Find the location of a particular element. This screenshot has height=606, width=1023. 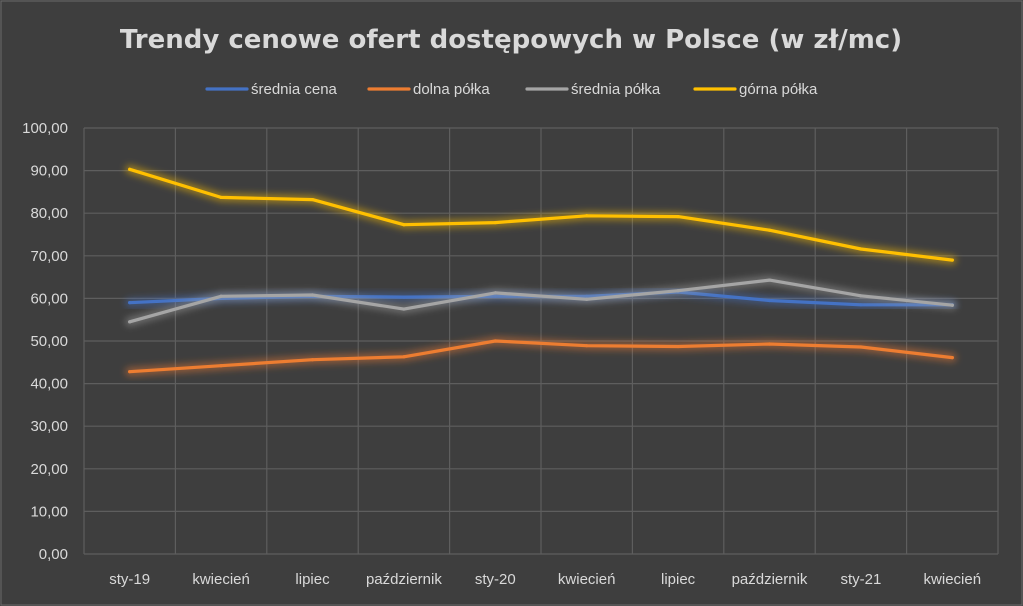

y-tick-label: 10,00 is located at coordinates (49, 511).